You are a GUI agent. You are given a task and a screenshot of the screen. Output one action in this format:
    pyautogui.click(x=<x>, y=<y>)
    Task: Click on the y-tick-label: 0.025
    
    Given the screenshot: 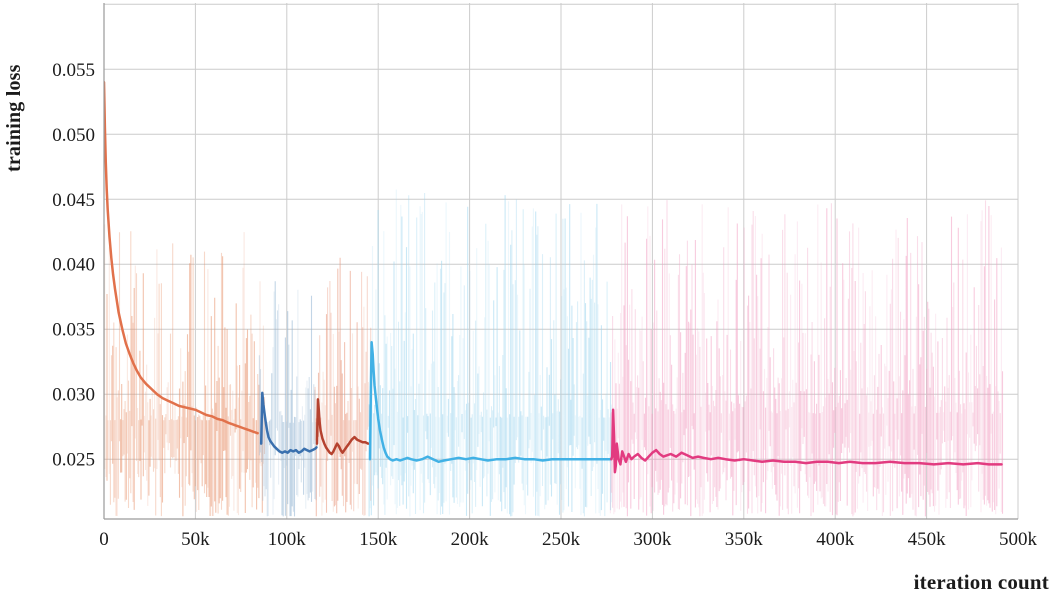 What is the action you would take?
    pyautogui.click(x=73, y=460)
    